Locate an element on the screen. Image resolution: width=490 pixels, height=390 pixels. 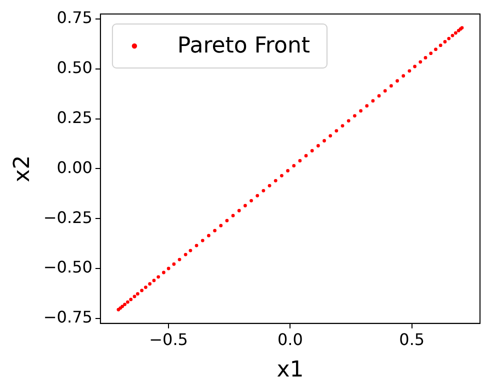
x-tick-label: 0.5 is located at coordinates (412, 340).